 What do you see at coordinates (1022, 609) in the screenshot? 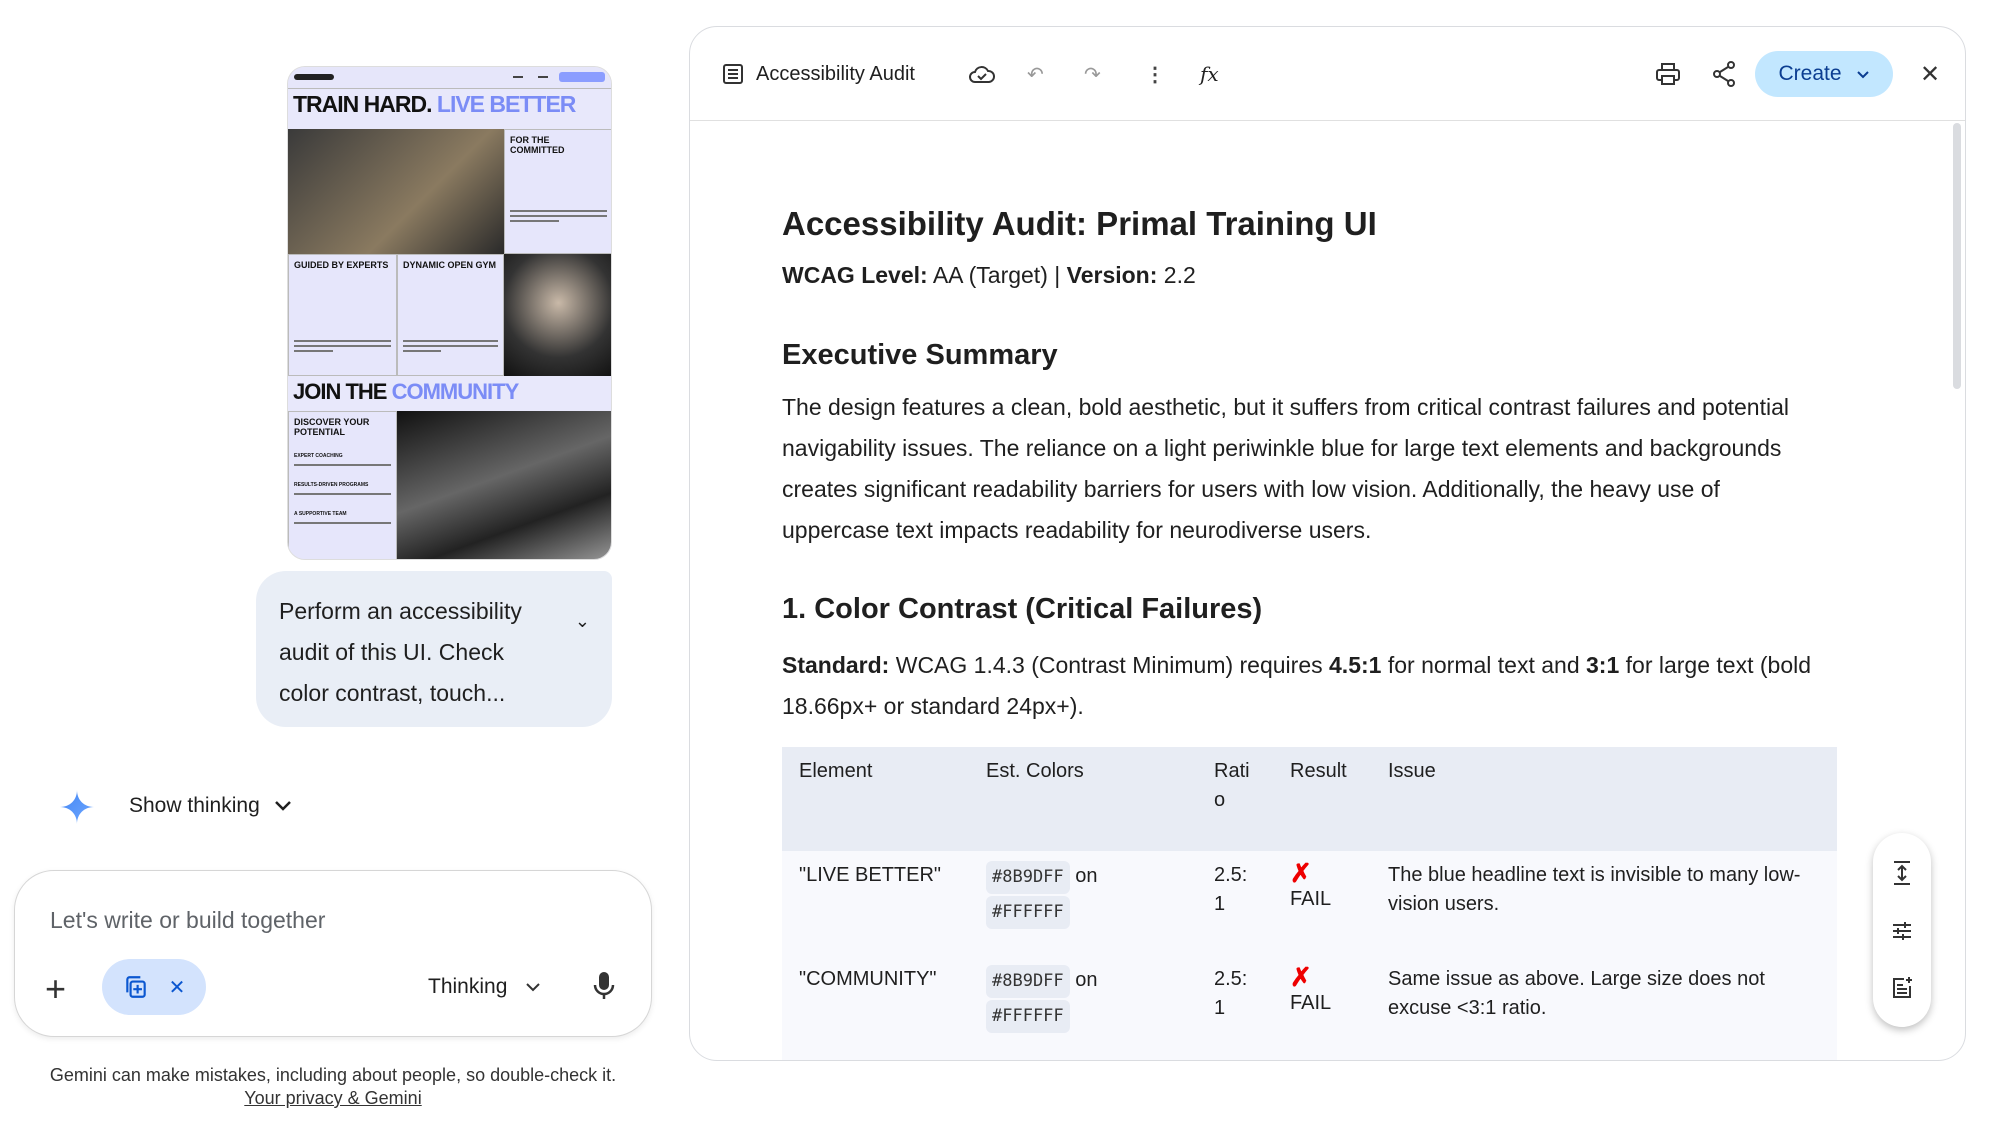
I see `color-contrast-heading: 1. Color Contrast (Critical Failures)` at bounding box center [1022, 609].